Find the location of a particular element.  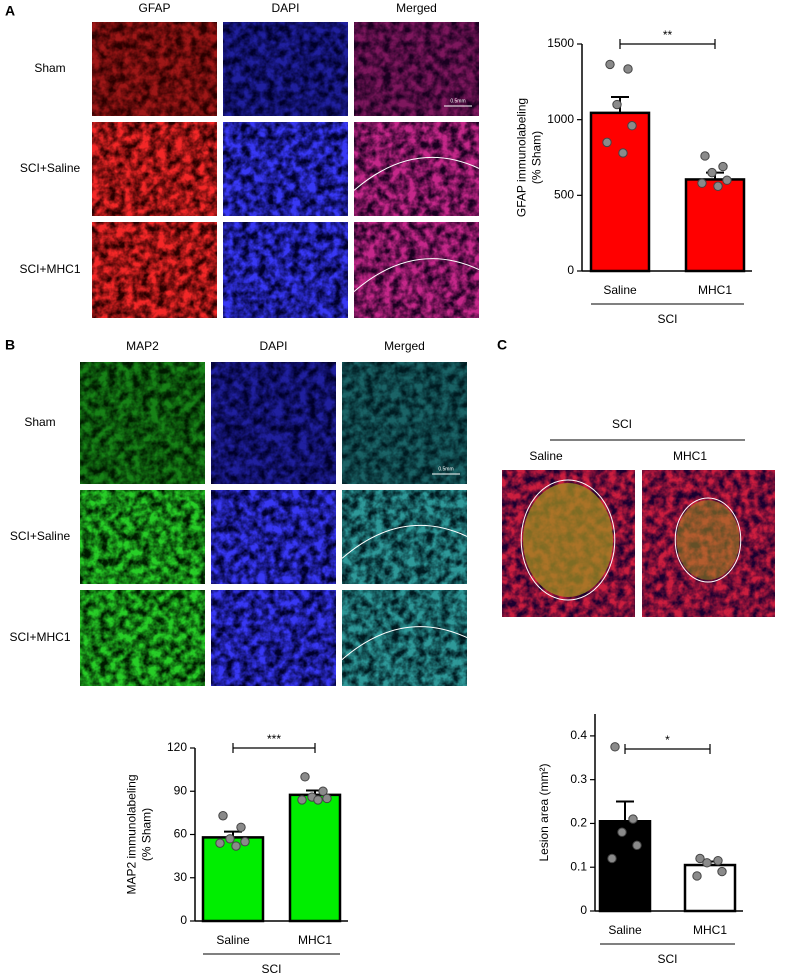

lesion-core is located at coordinates (708, 540).